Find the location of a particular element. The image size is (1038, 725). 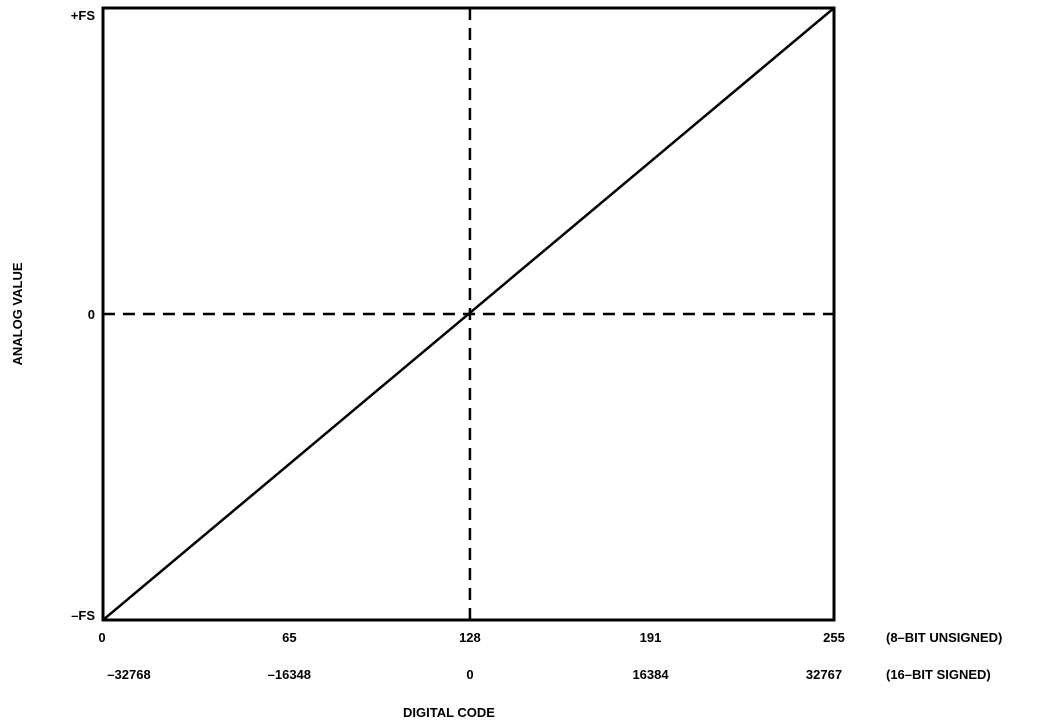

y-axis-label: ANALOG VALUE is located at coordinates (17, 313).